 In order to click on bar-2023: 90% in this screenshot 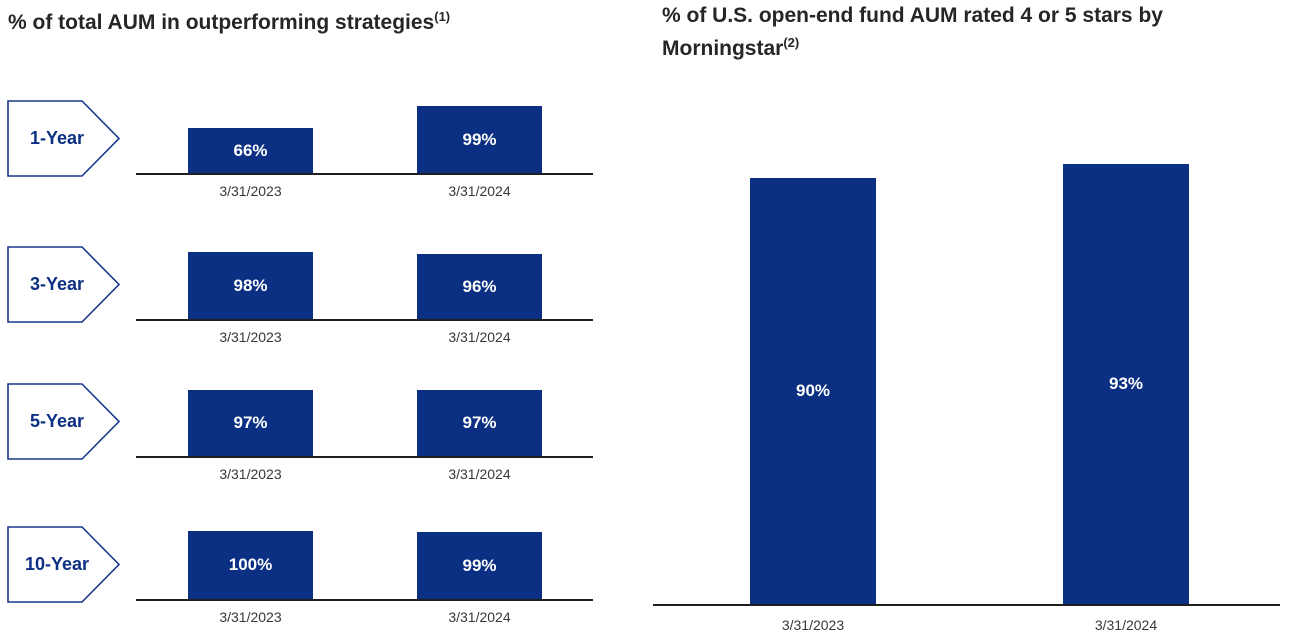, I will do `click(813, 391)`.